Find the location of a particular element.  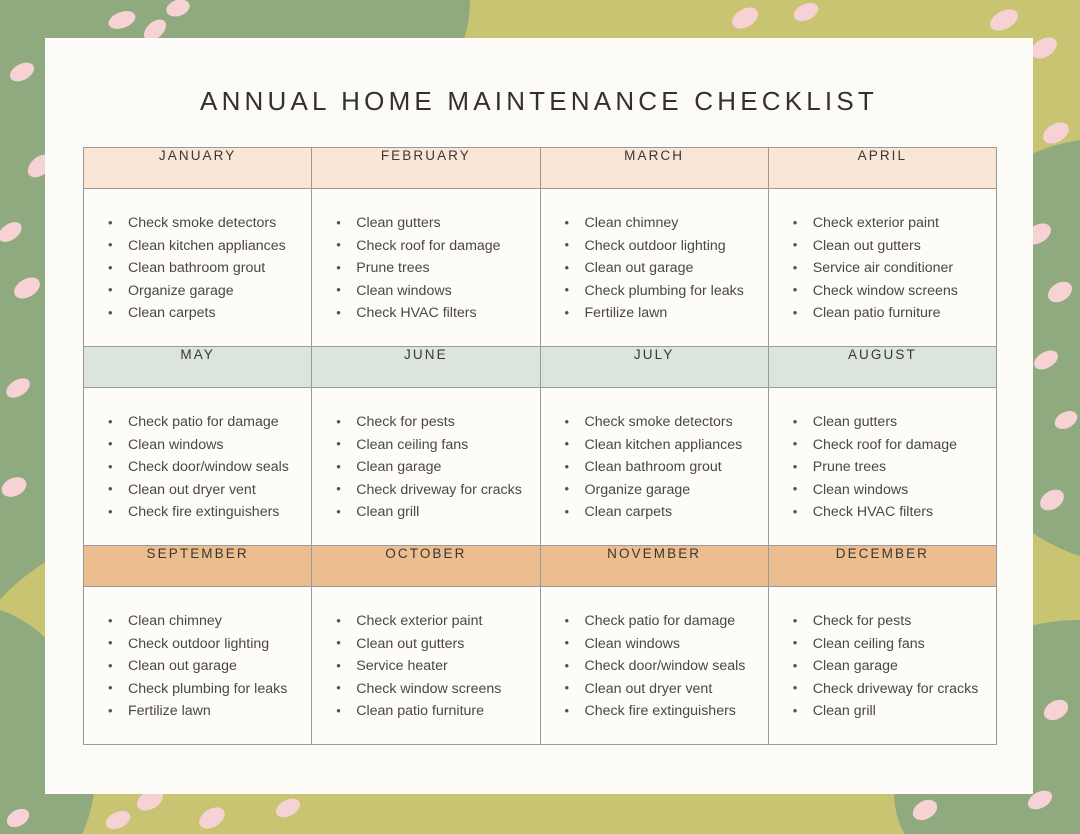

month-header-december: DECEMBER is located at coordinates (882, 566).